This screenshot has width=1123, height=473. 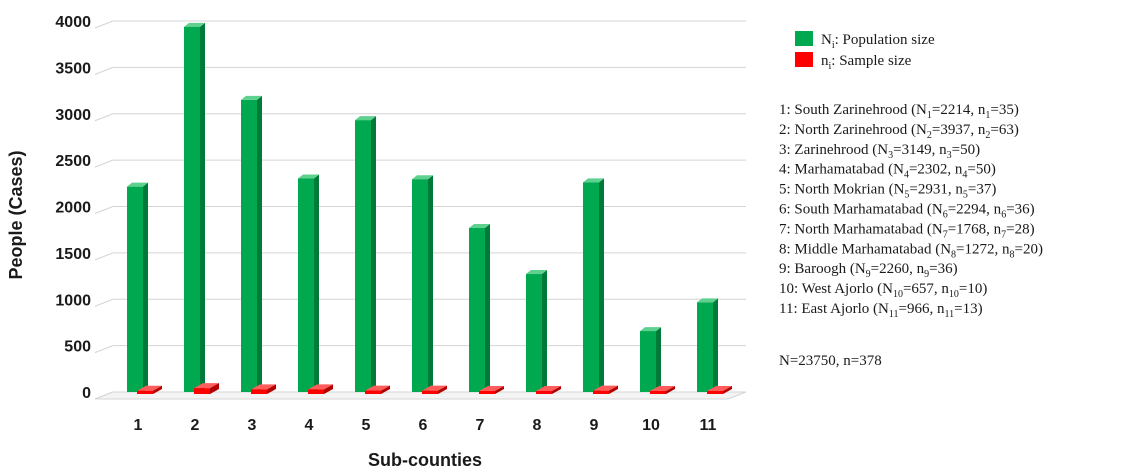 I want to click on subcounty-note: 1: South Zarinehrood (N1=2214, n1=35), so click(x=899, y=111).